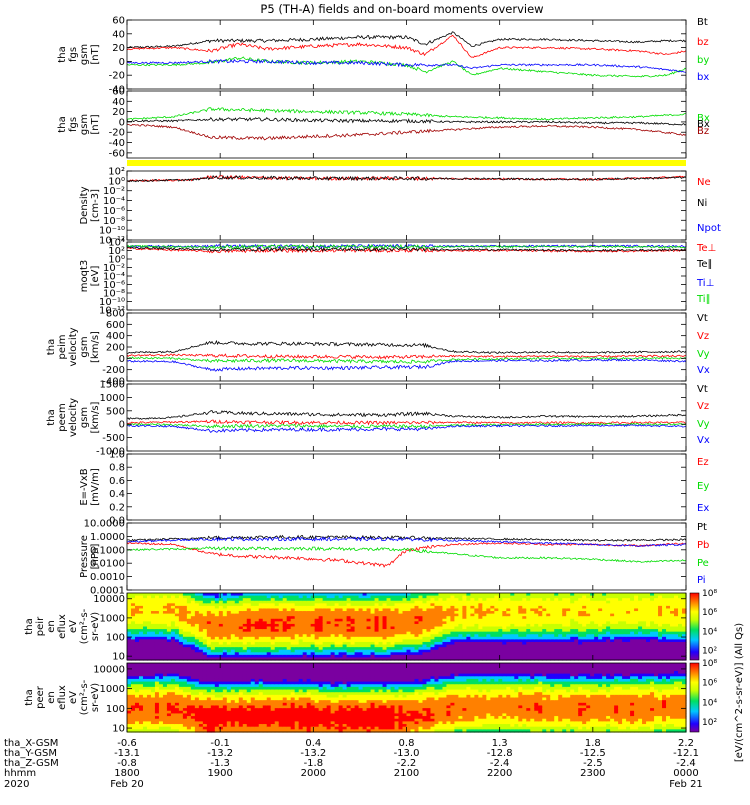 This screenshot has height=805, width=750. I want to click on colorbar-tick-label: 10⁴, so click(709, 632).